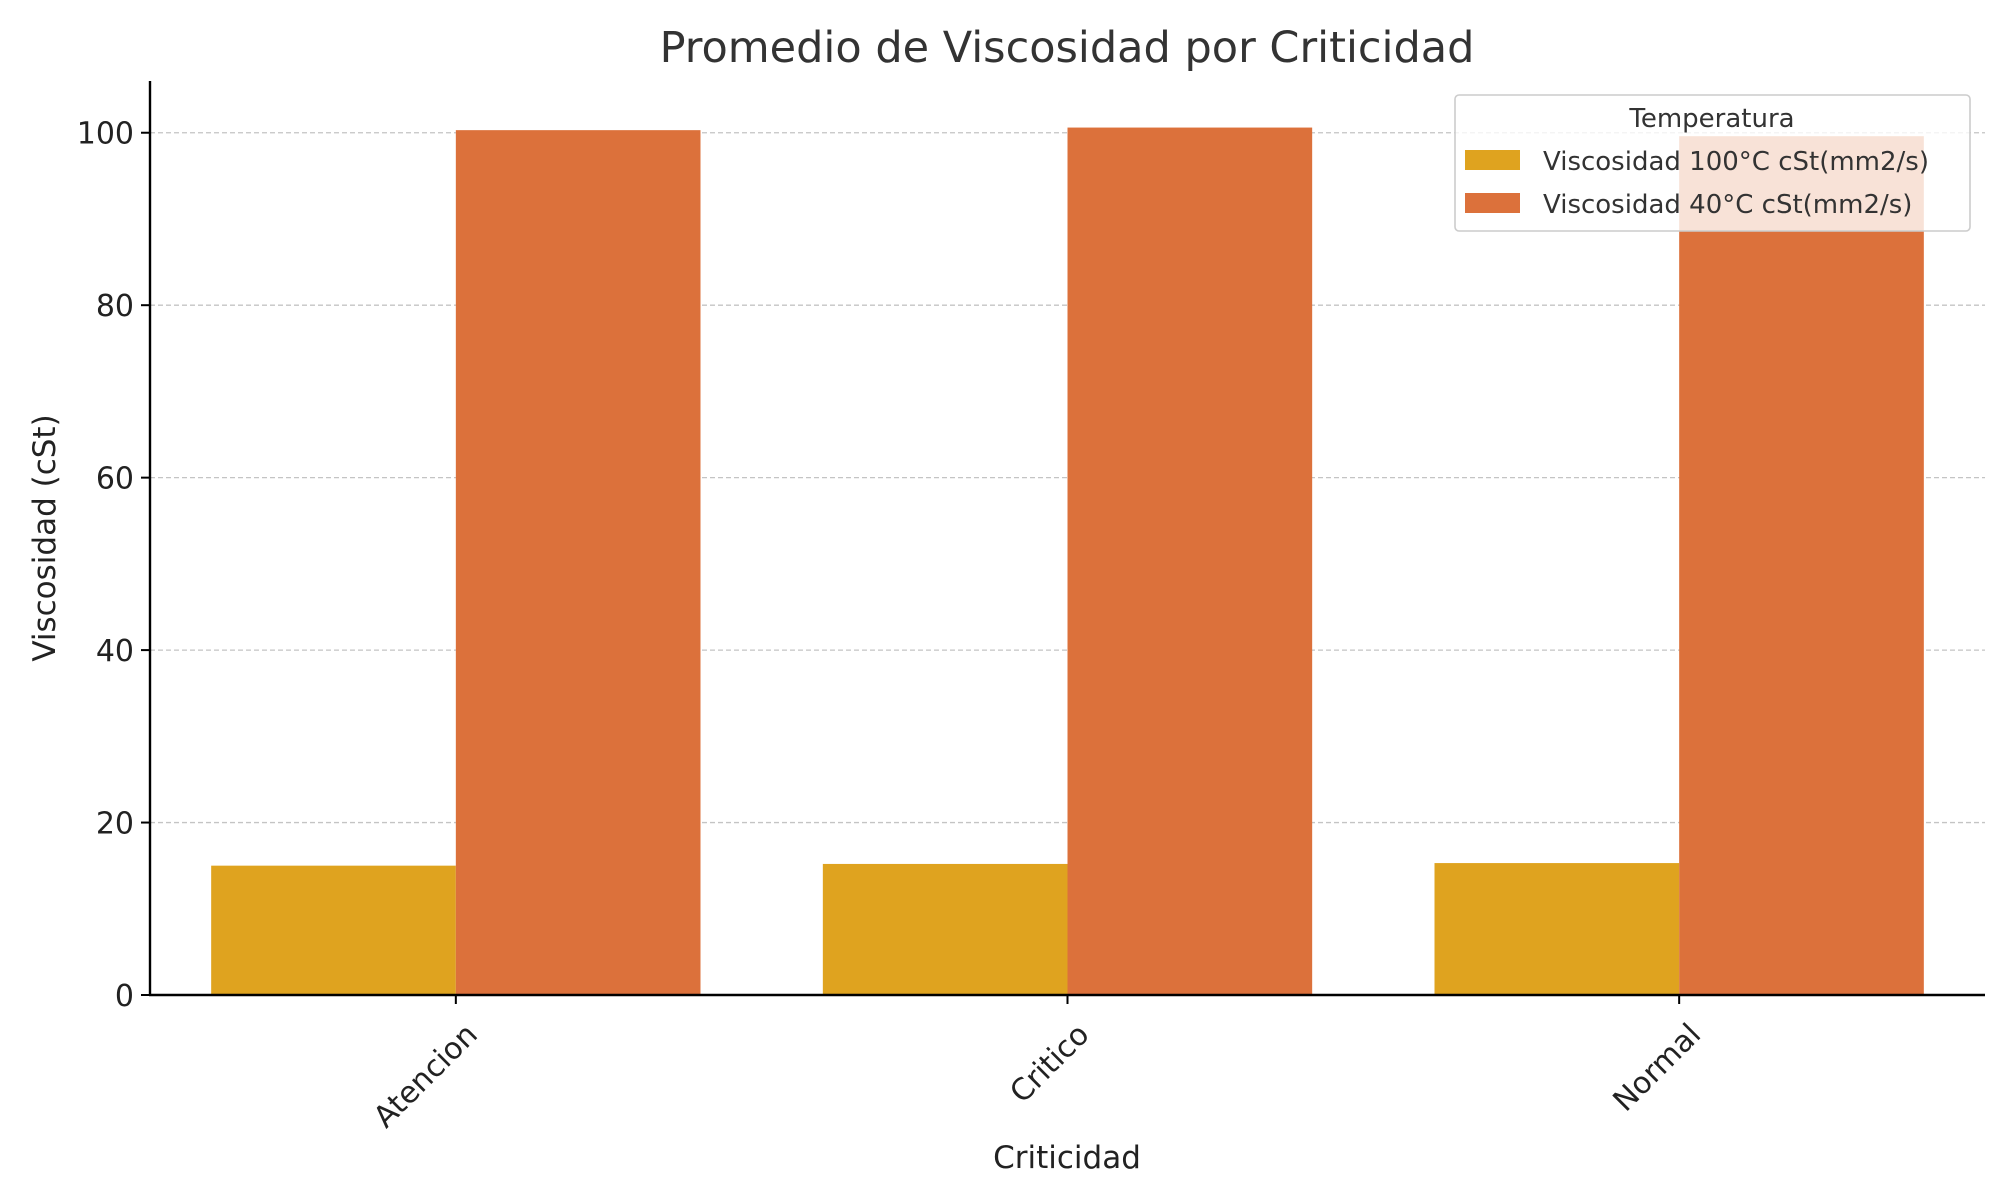 The width and height of the screenshot is (2000, 1200). I want to click on y-tick-label-20: 20, so click(115, 824).